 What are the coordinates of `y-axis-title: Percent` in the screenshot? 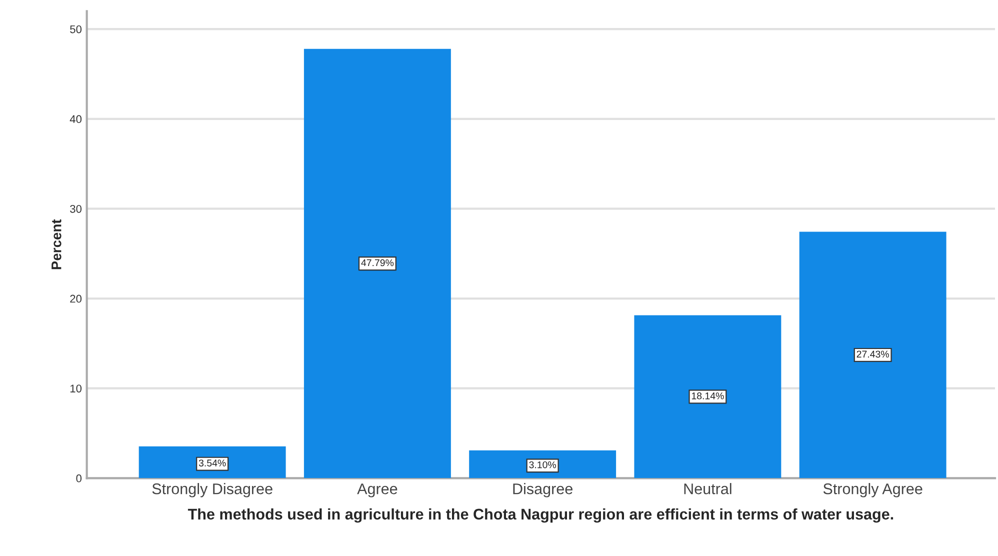 It's located at (57, 244).